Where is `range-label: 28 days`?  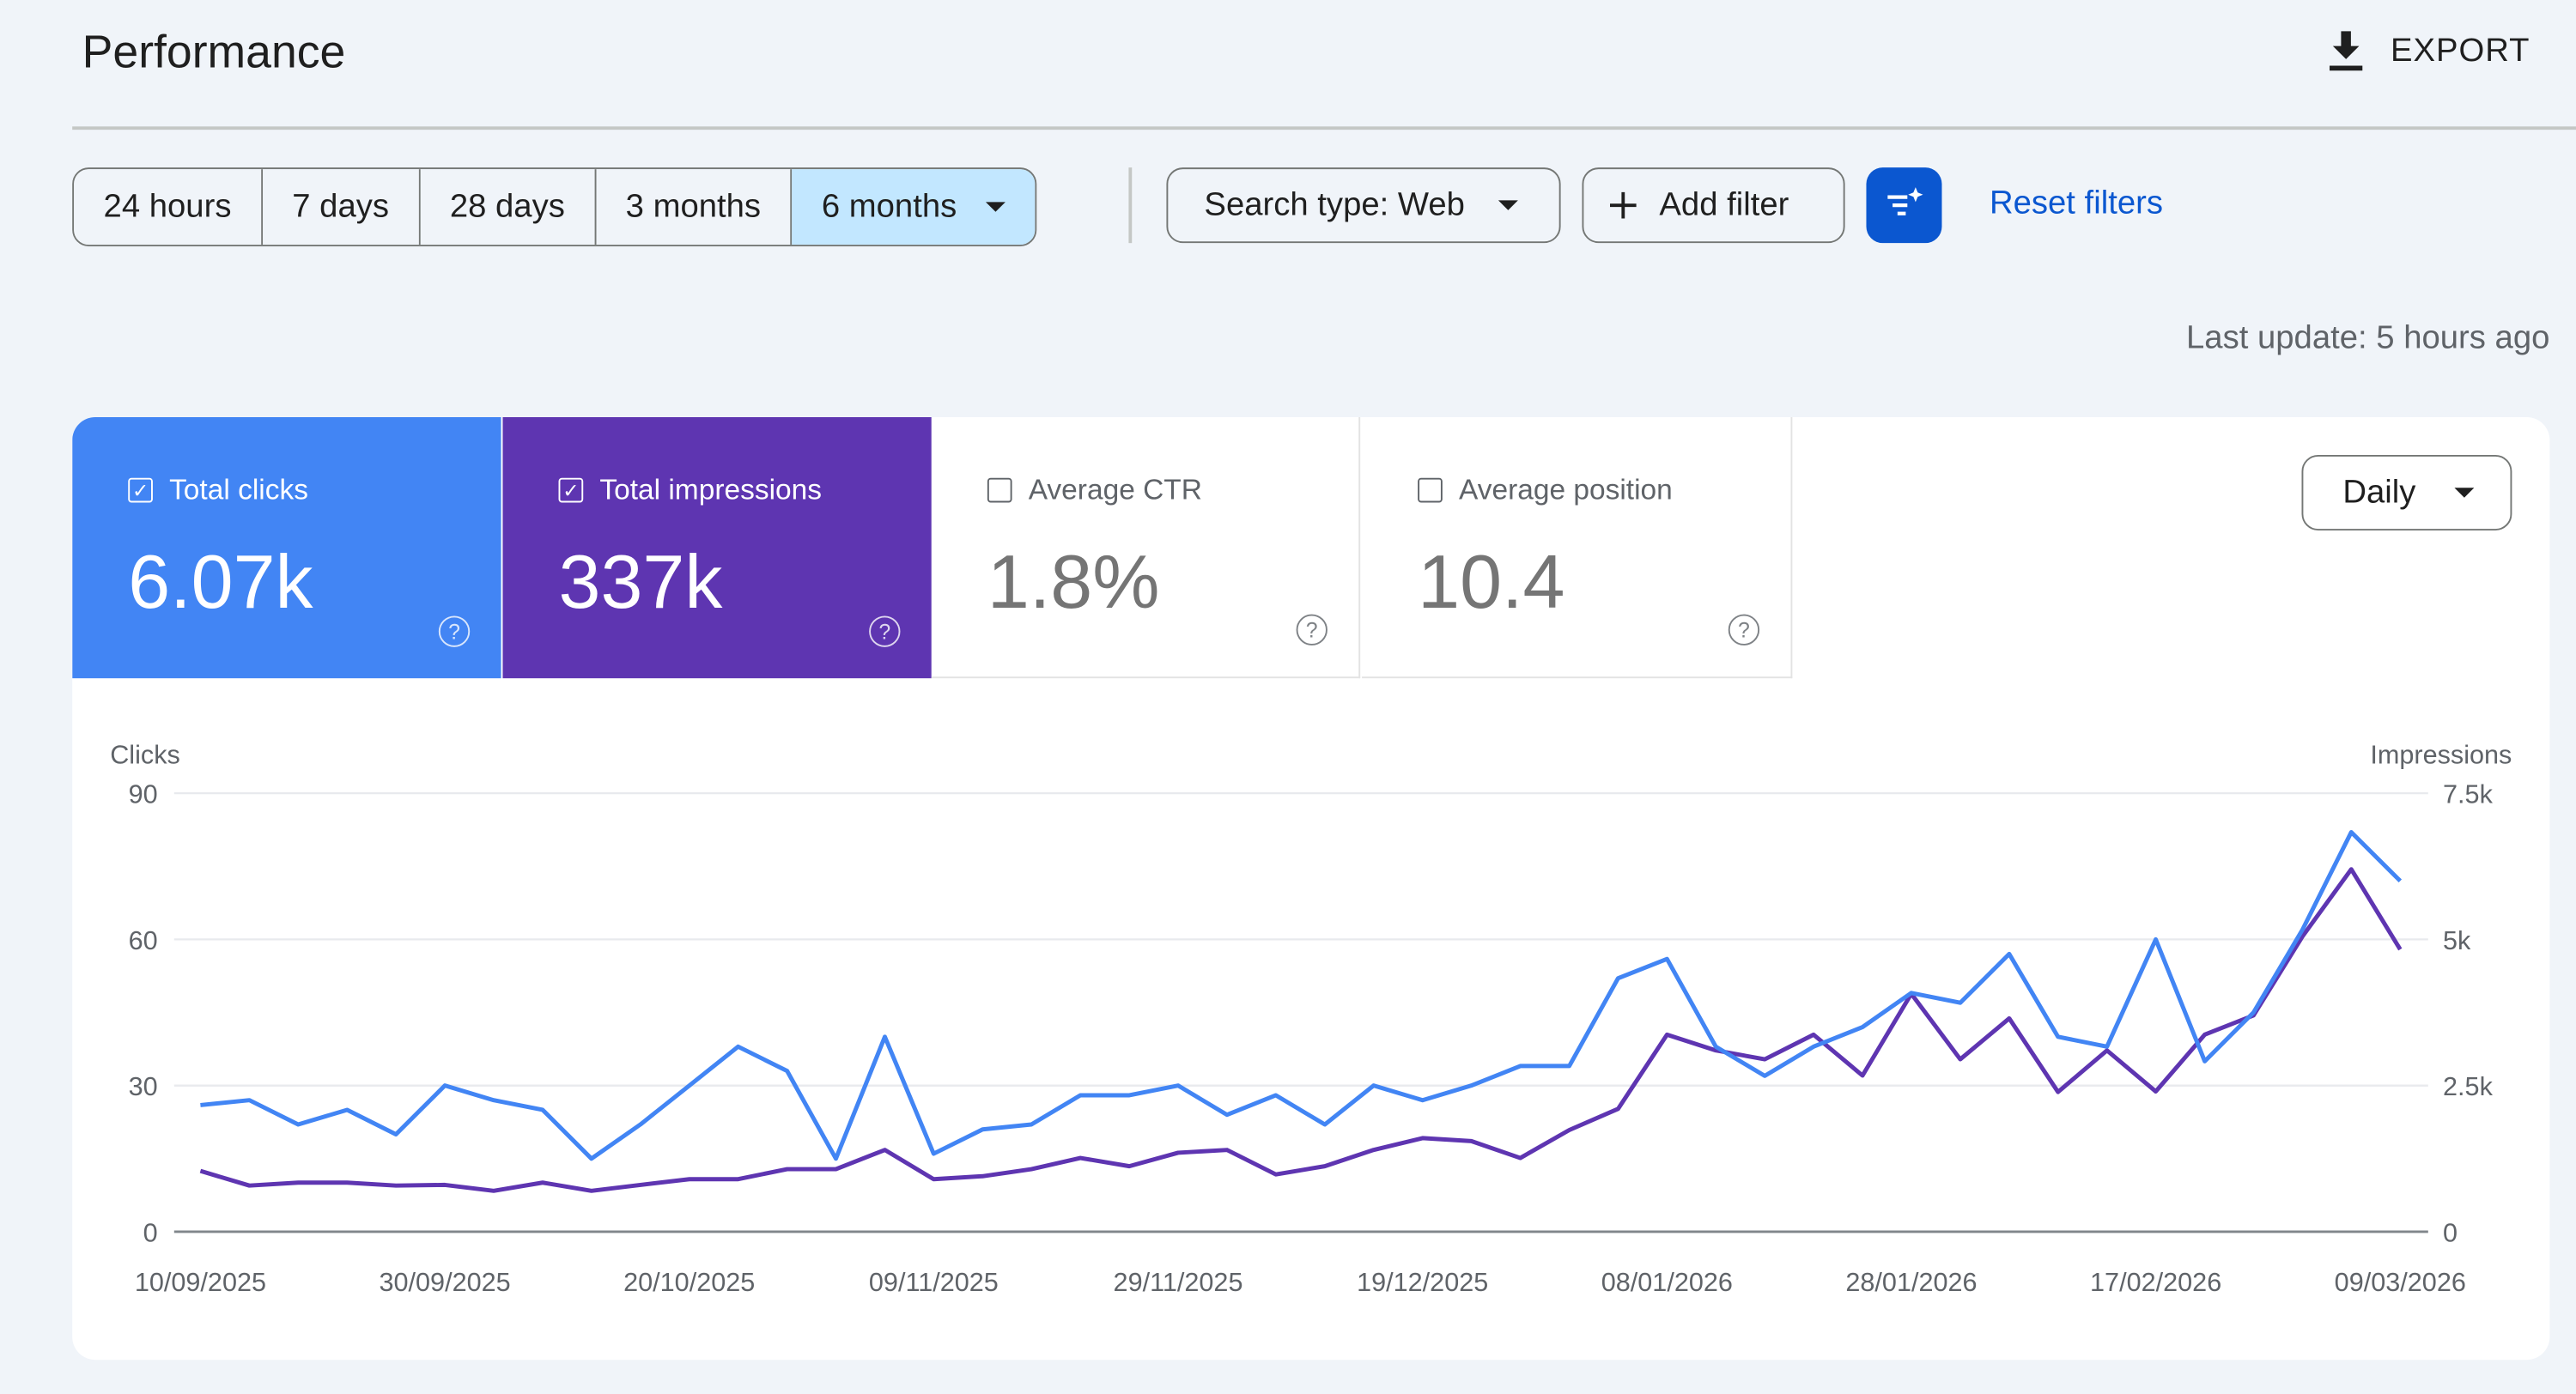 range-label: 28 days is located at coordinates (507, 206).